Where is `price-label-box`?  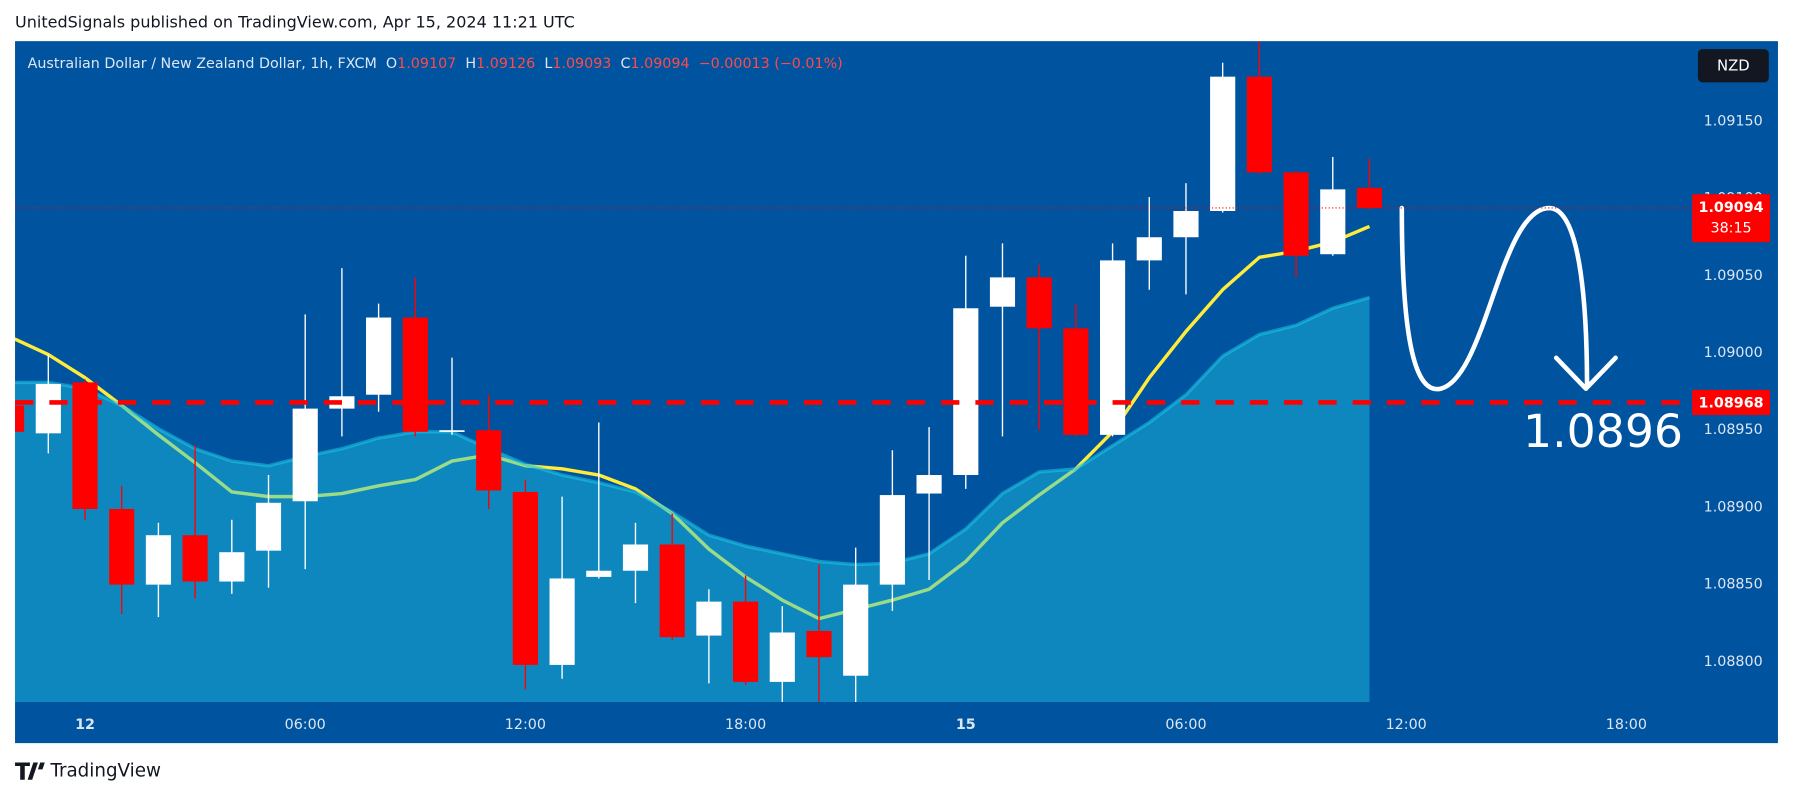 price-label-box is located at coordinates (1731, 218).